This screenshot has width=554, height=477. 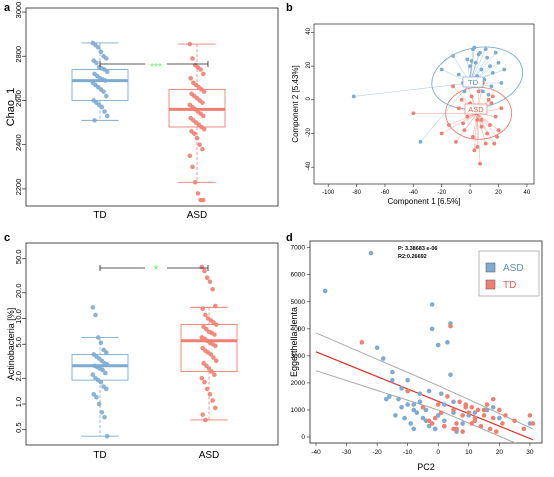 I want to click on x-tick-label: -10, so click(x=408, y=452).